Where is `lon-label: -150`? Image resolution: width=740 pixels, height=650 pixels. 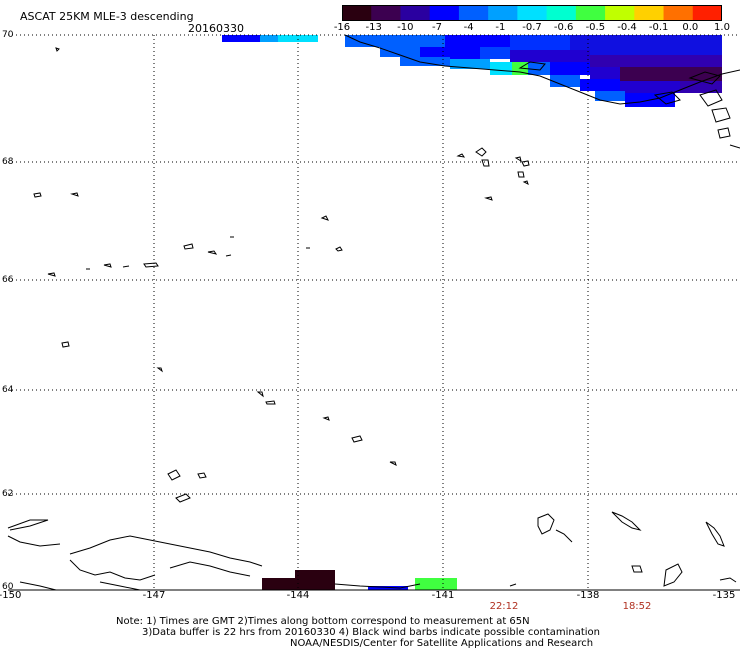 lon-label: -150 is located at coordinates (11, 595).